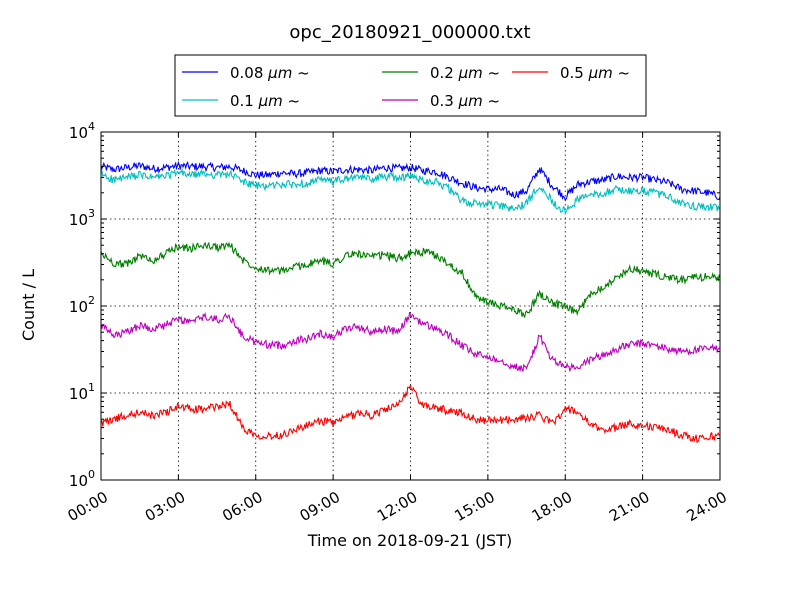 Image resolution: width=800 pixels, height=600 pixels. I want to click on y-tick-label: 10², so click(82, 305).